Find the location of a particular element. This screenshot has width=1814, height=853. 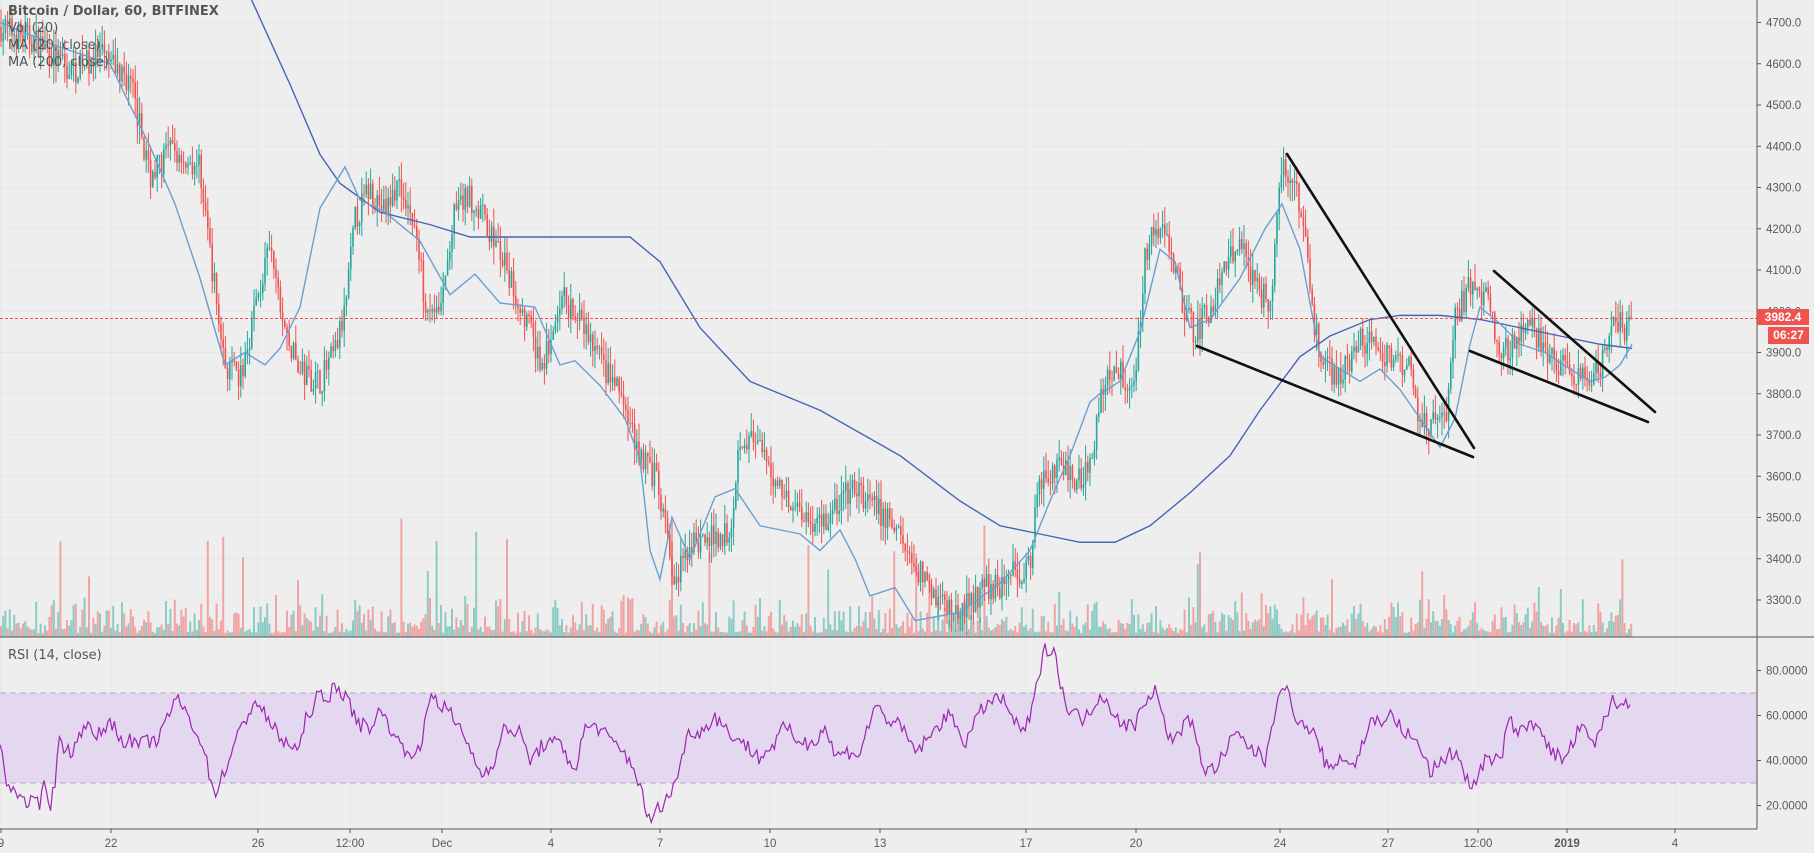

time-tick-label: 17 is located at coordinates (1026, 844).